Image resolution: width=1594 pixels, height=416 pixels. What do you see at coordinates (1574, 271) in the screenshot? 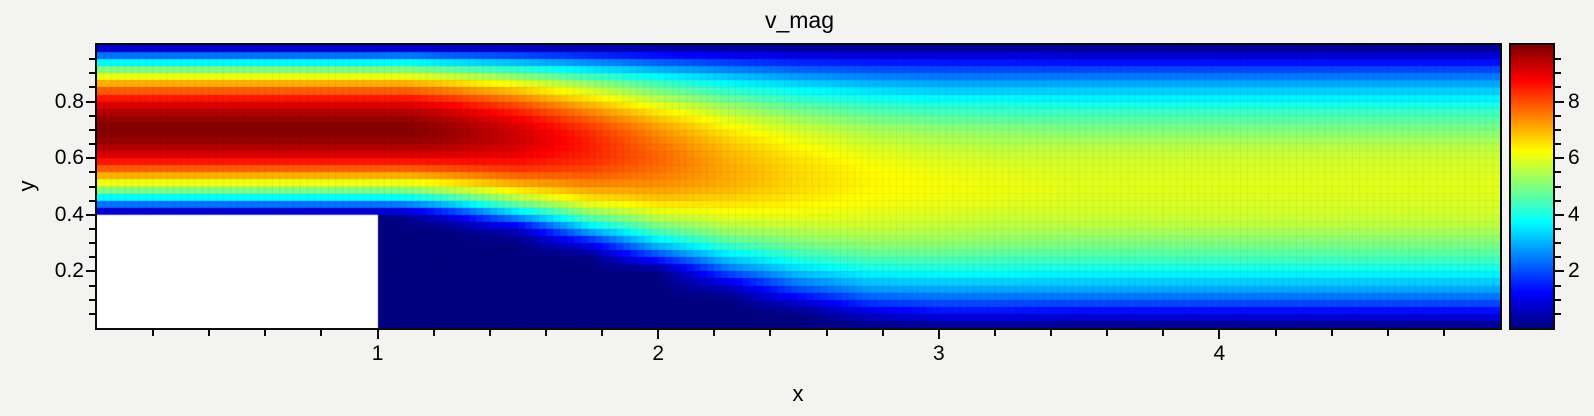
I see `colorbar-tick-label: 2` at bounding box center [1574, 271].